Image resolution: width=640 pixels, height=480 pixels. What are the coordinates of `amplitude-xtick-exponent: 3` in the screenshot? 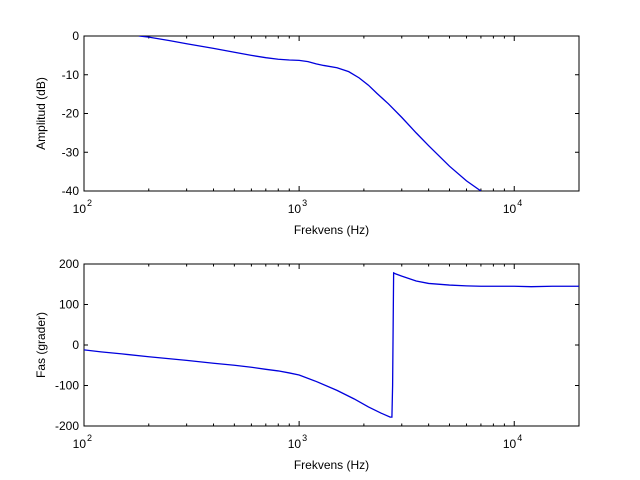 It's located at (304, 203).